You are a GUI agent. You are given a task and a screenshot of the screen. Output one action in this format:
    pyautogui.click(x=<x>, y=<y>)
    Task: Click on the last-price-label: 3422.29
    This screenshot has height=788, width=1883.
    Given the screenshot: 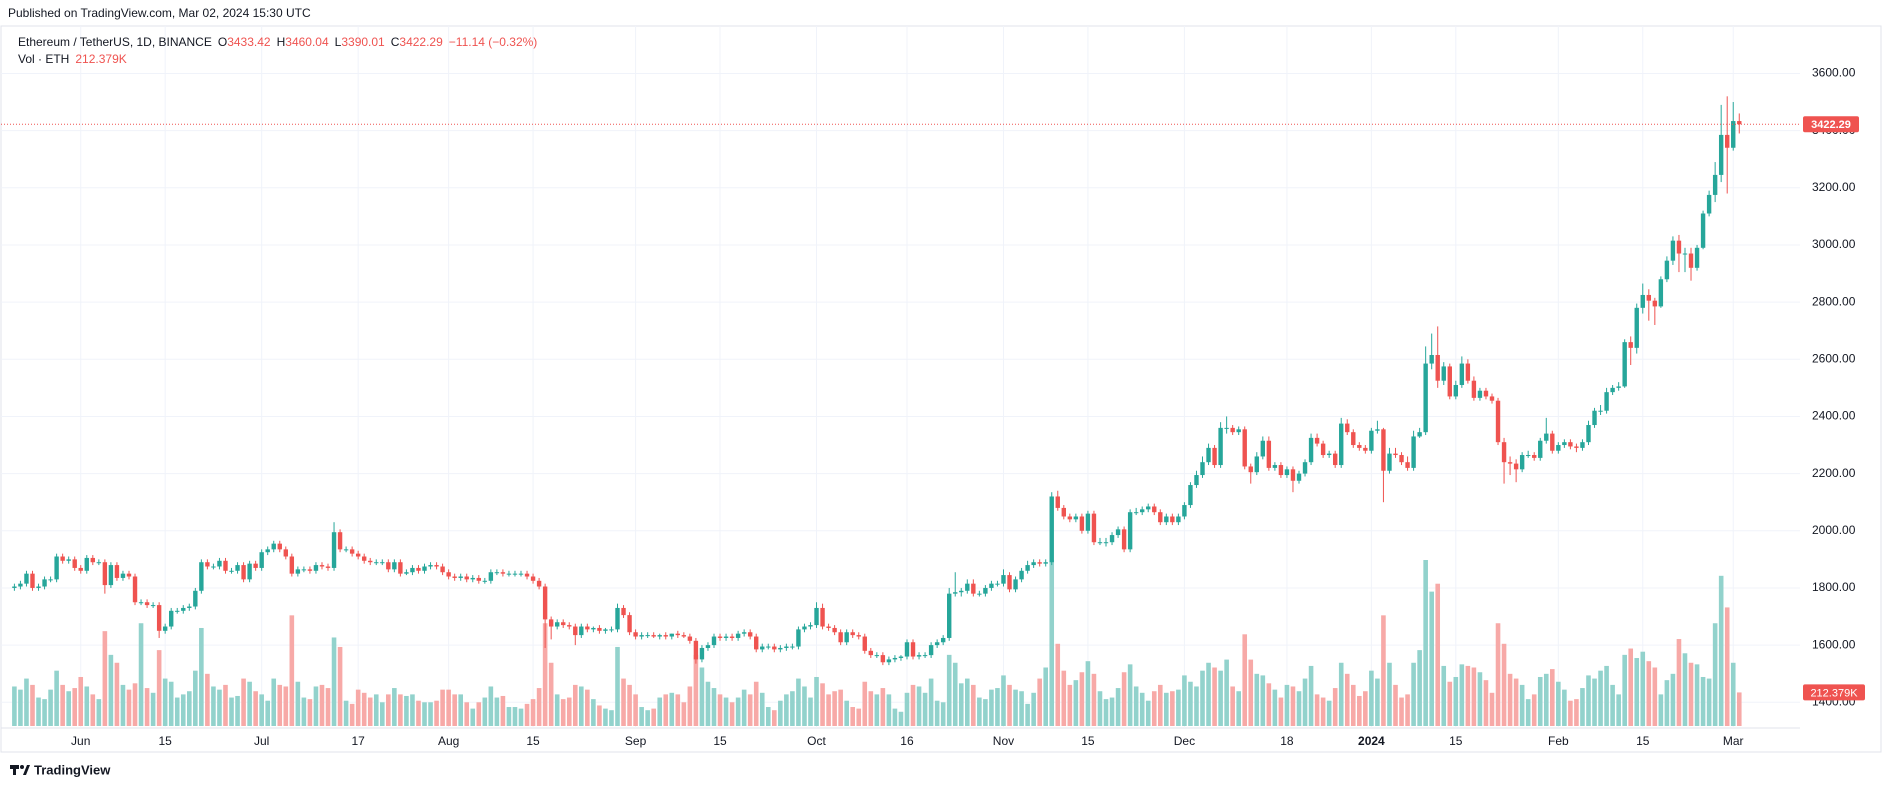 What is the action you would take?
    pyautogui.click(x=1831, y=125)
    